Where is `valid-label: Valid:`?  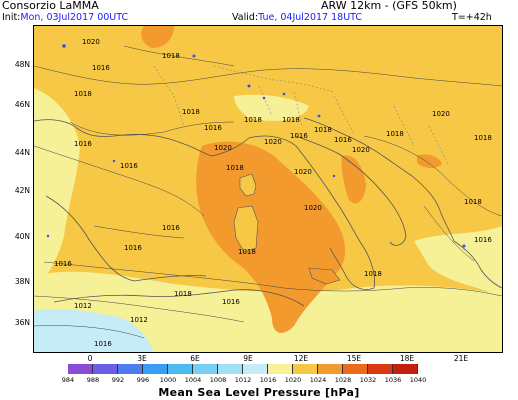
valid-label: Valid: is located at coordinates (245, 17).